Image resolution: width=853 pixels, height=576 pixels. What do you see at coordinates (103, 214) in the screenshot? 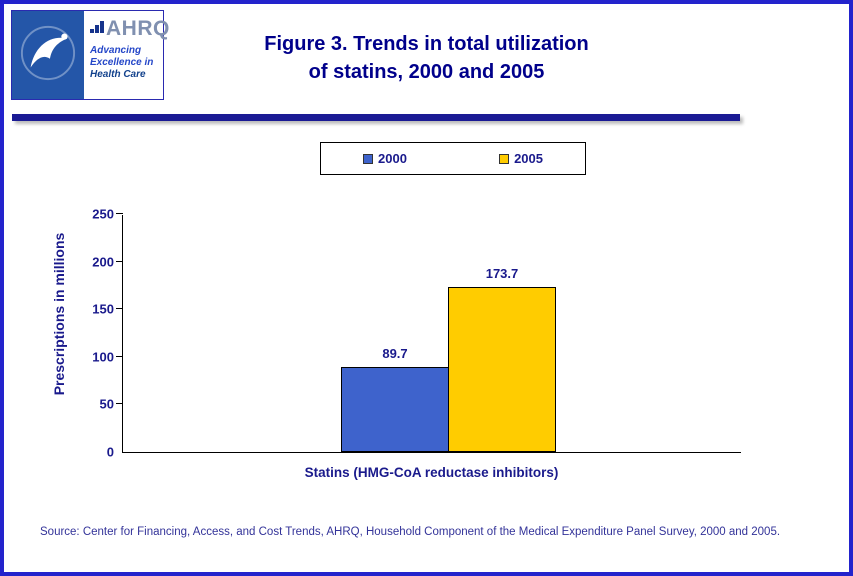
I see `y-tick-label: 250` at bounding box center [103, 214].